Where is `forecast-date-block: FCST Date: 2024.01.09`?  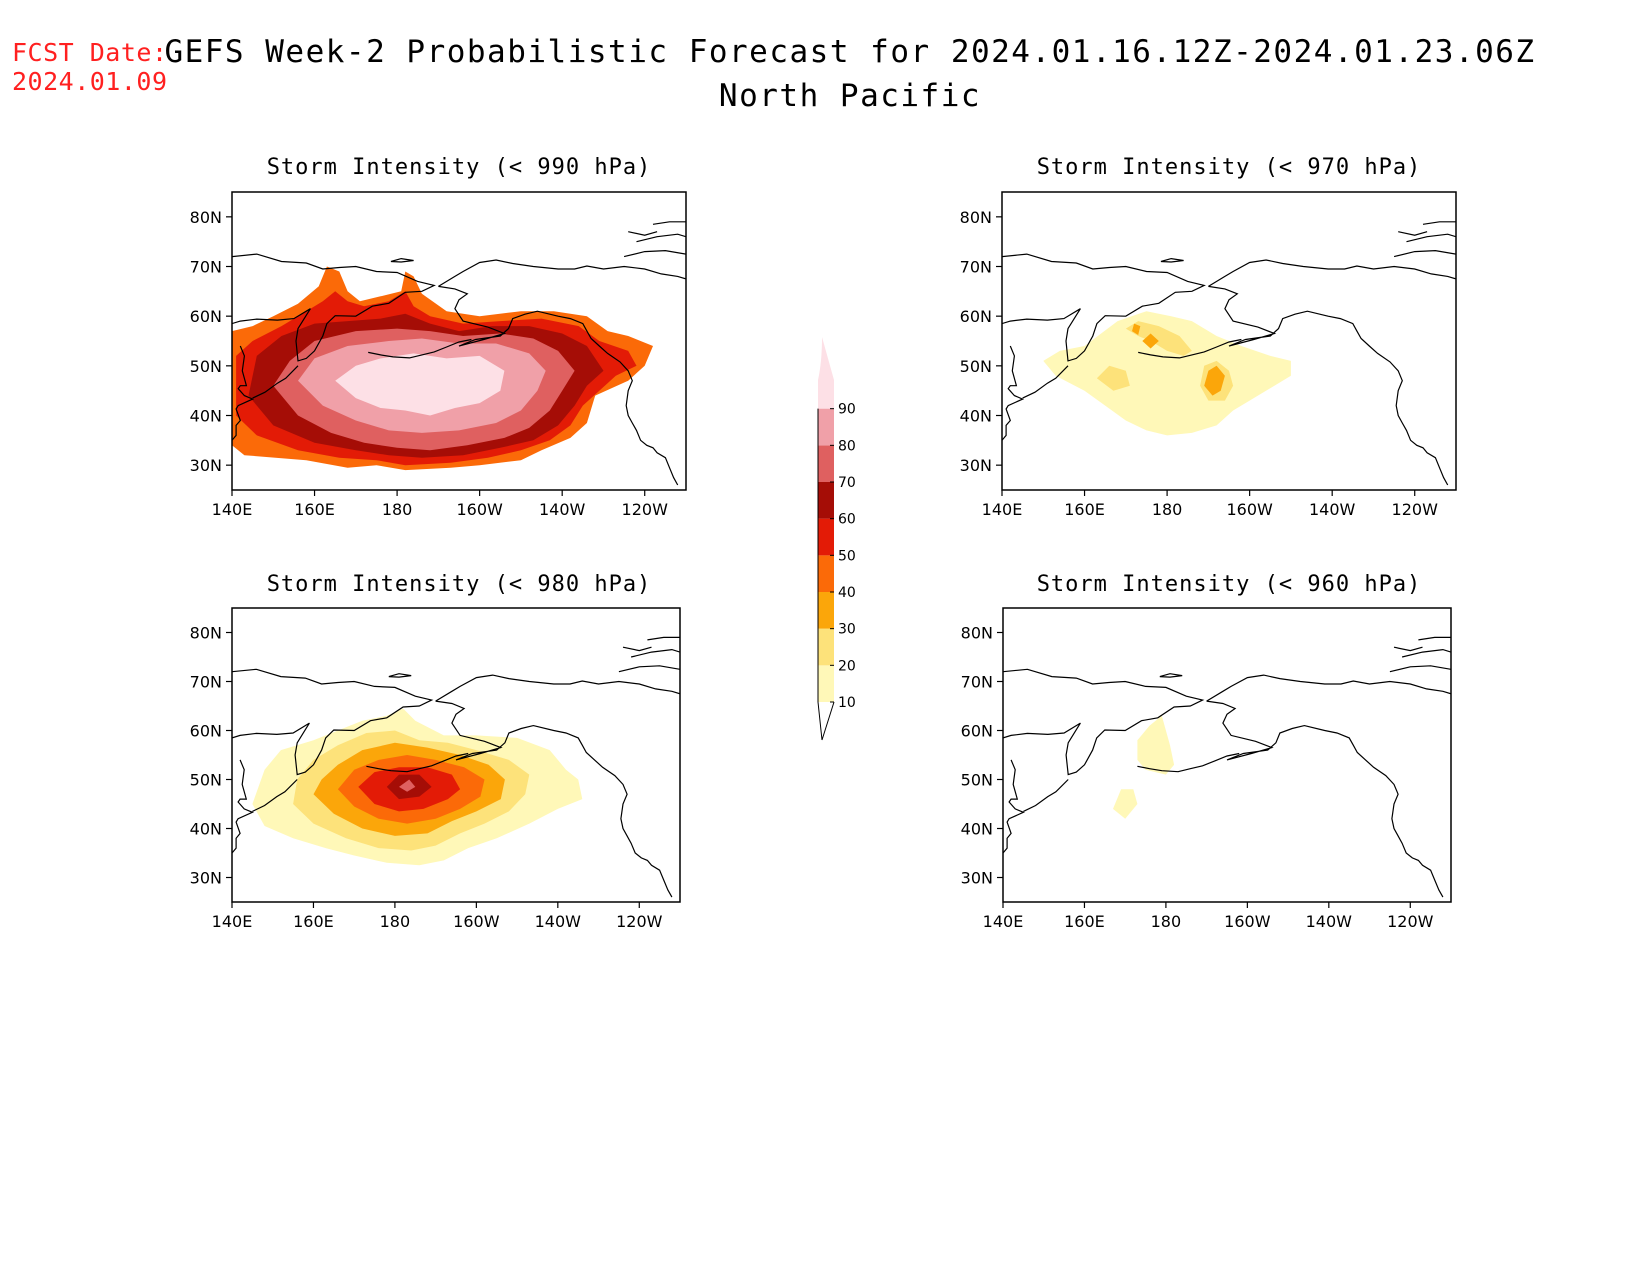
forecast-date-block: FCST Date: 2024.01.09 is located at coordinates (90, 67).